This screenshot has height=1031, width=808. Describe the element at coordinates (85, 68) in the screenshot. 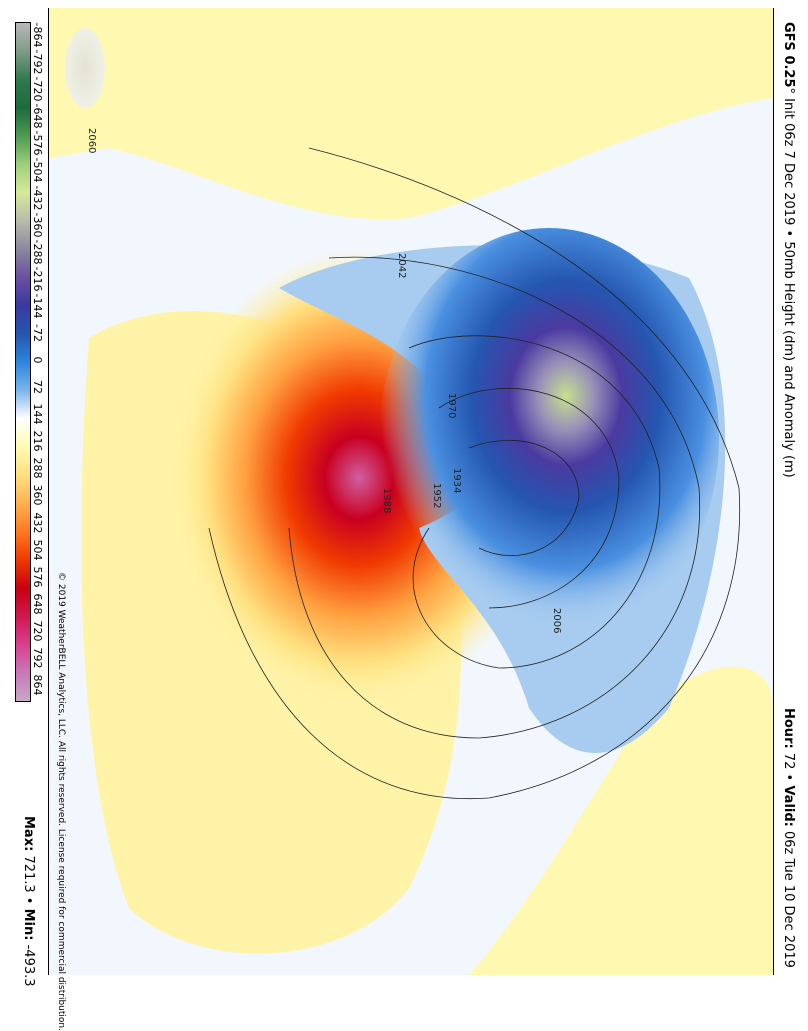

I see `weatherbell-logo` at that location.